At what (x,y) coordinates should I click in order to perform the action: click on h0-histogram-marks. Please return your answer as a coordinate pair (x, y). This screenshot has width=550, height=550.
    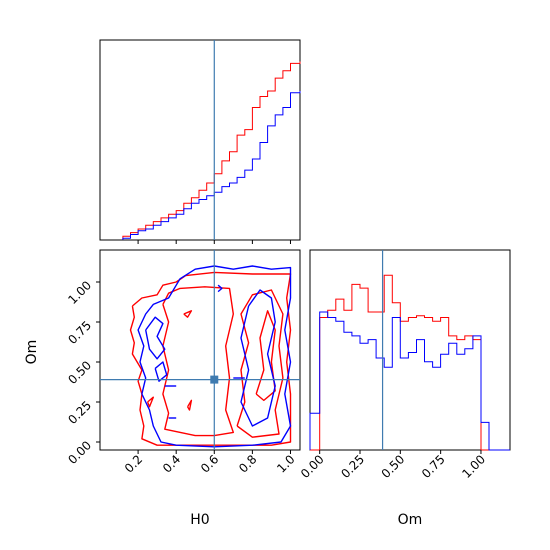
    Looking at the image, I should click on (211, 142).